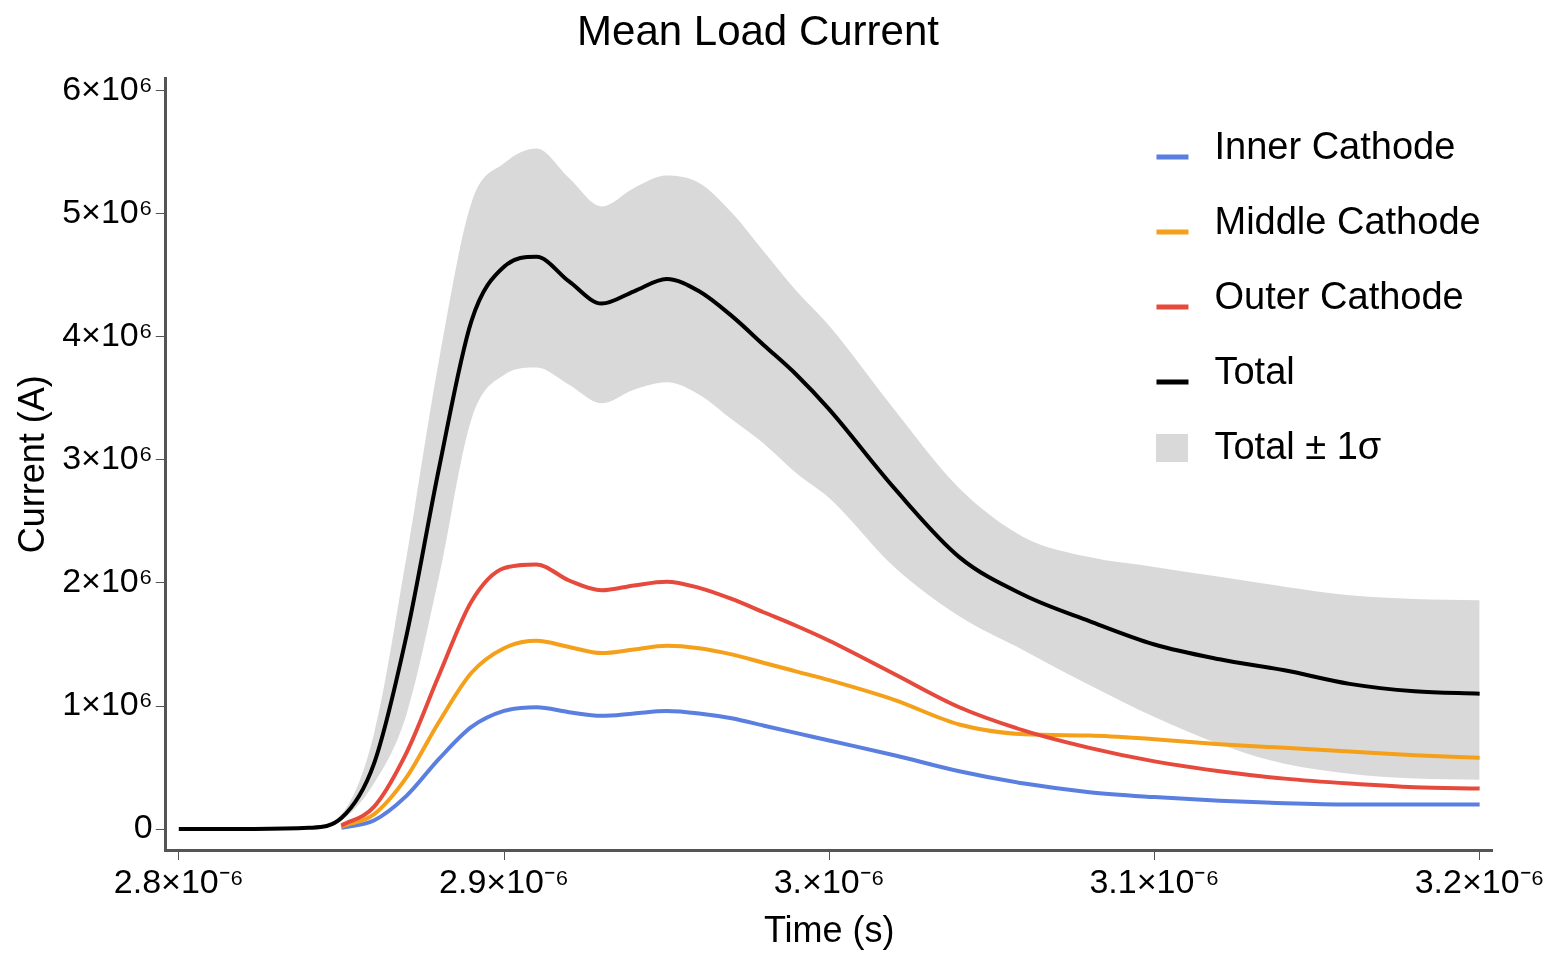  Describe the element at coordinates (1154, 880) in the screenshot. I see `x-tick-label: 3.1×10⁻⁶` at that location.